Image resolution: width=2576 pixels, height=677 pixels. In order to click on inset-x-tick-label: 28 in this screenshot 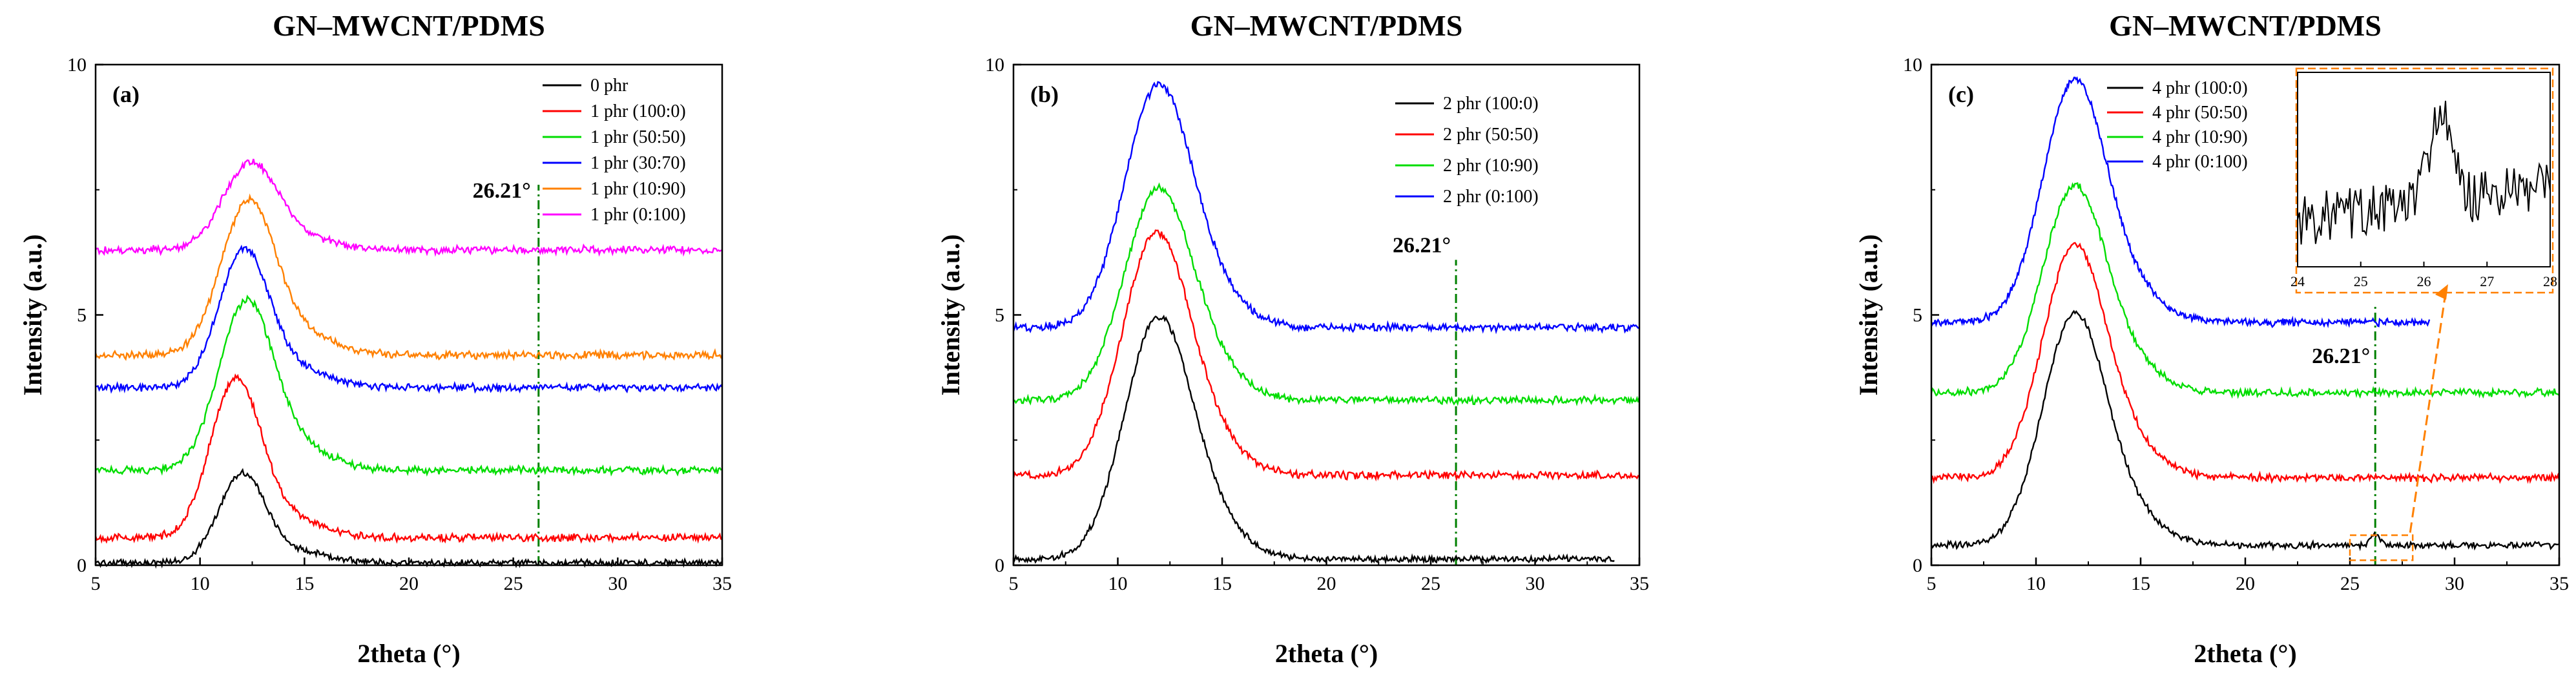, I will do `click(2550, 281)`.